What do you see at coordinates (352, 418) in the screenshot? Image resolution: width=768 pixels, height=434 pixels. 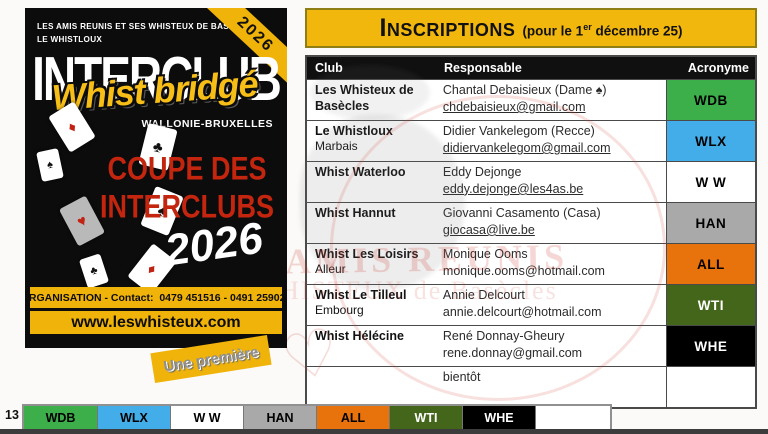 I see `legend-segment: ALL` at bounding box center [352, 418].